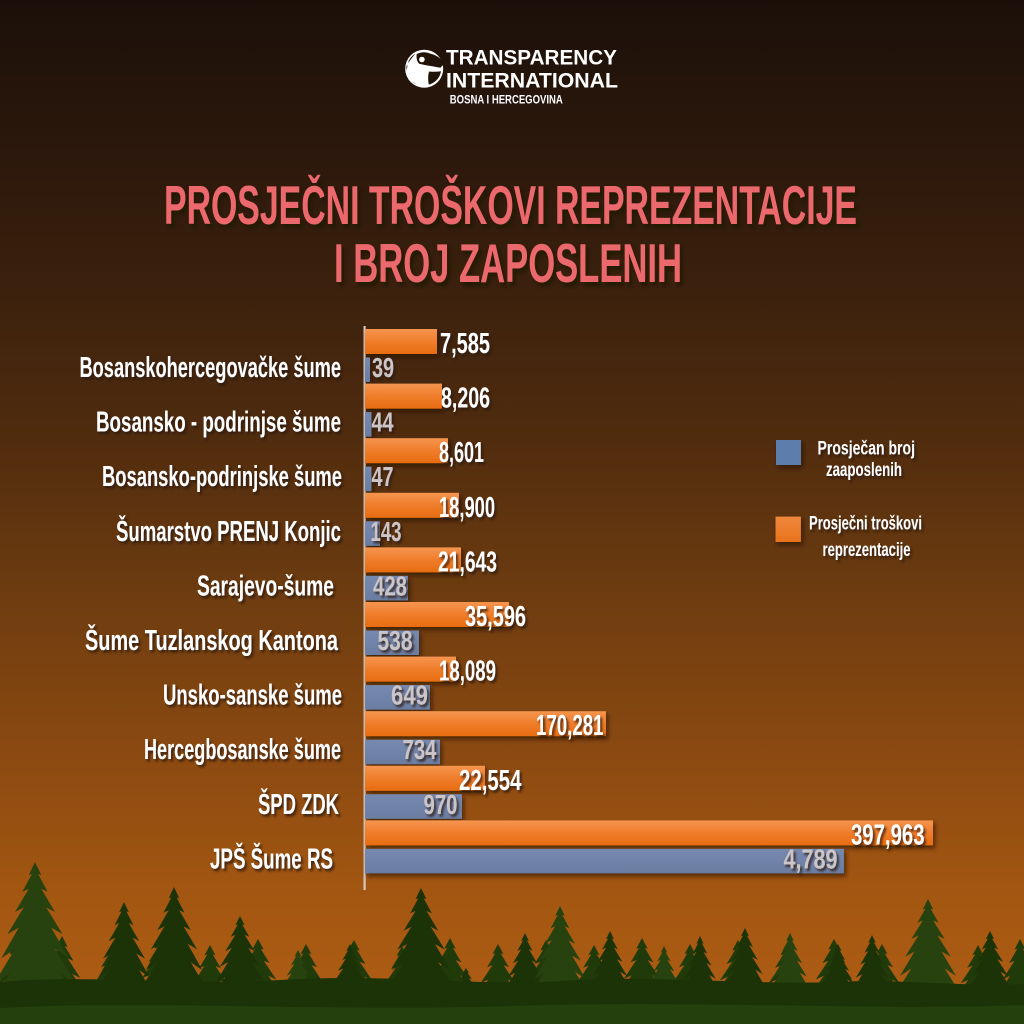 This screenshot has height=1024, width=1024. What do you see at coordinates (532, 81) in the screenshot?
I see `svg-text: INTERNATIONAL` at bounding box center [532, 81].